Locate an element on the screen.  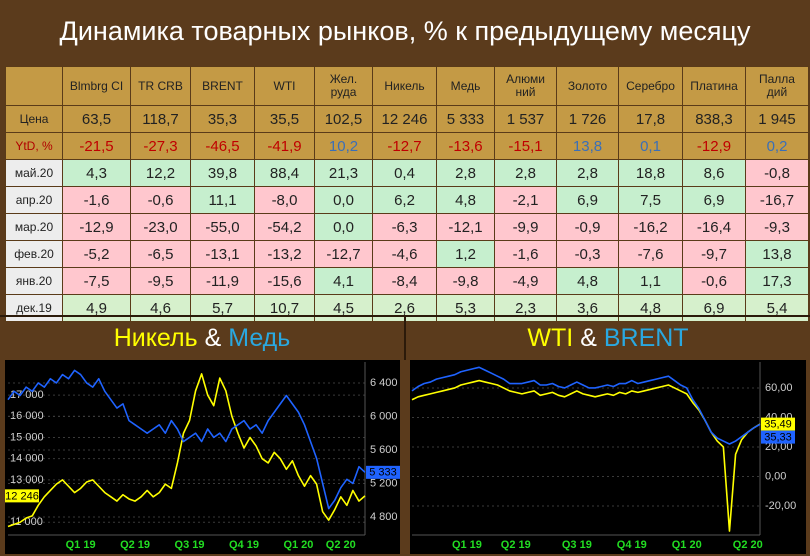
table-cell: -0,8 is located at coordinates (777, 173).